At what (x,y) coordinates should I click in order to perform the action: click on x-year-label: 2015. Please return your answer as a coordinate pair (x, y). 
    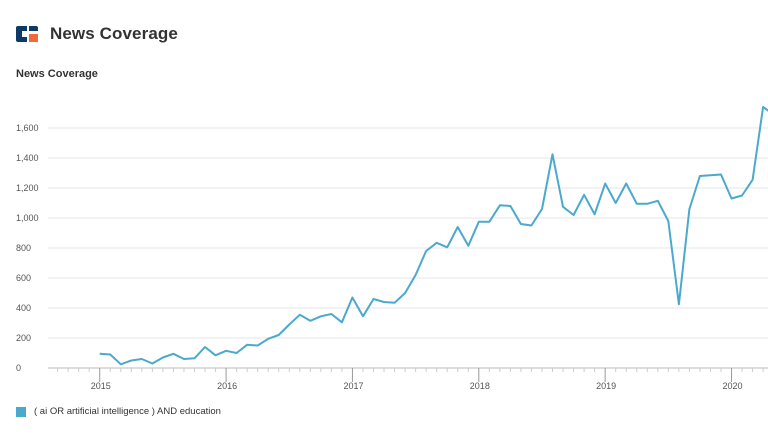
    Looking at the image, I should click on (101, 386).